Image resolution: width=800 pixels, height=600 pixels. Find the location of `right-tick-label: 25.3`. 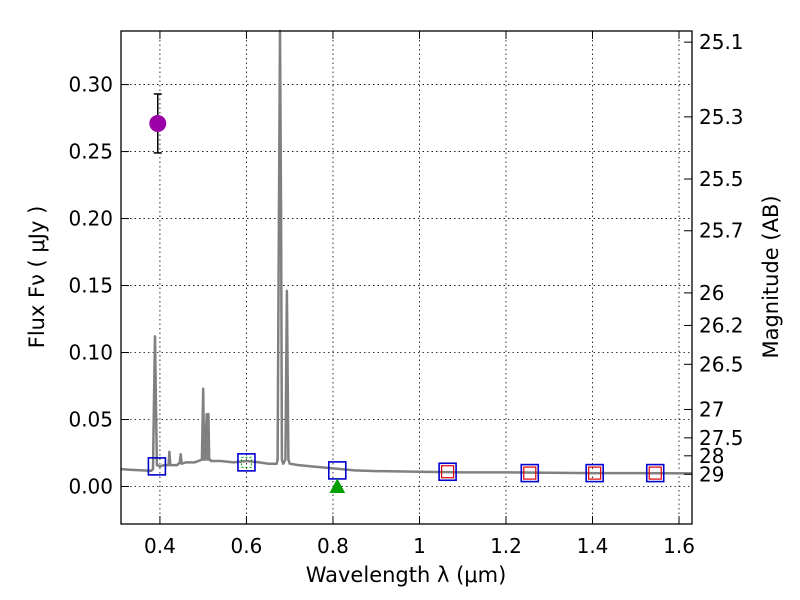

right-tick-label: 25.3 is located at coordinates (721, 117).